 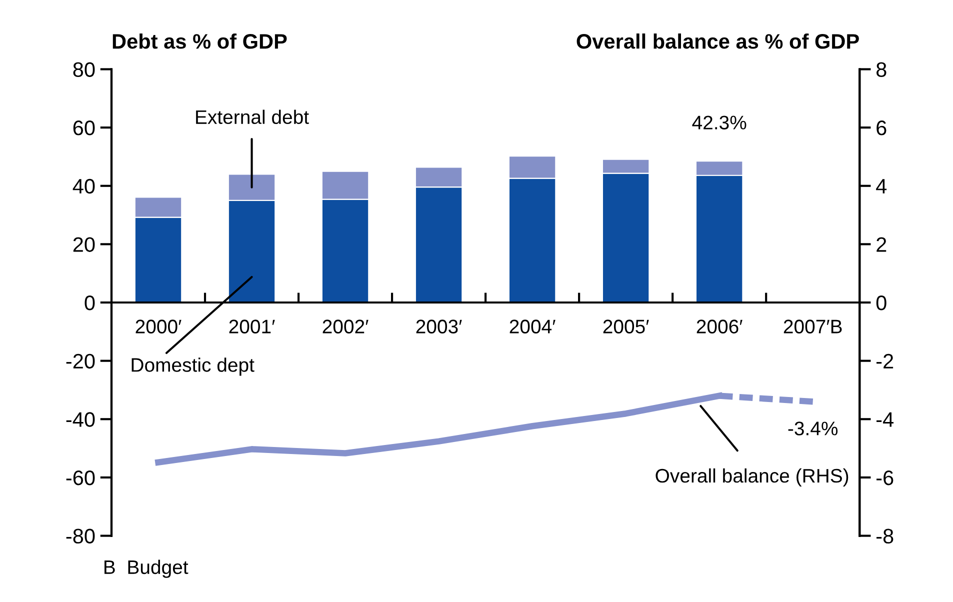 I want to click on x-tick-label: 2002′, so click(x=345, y=327).